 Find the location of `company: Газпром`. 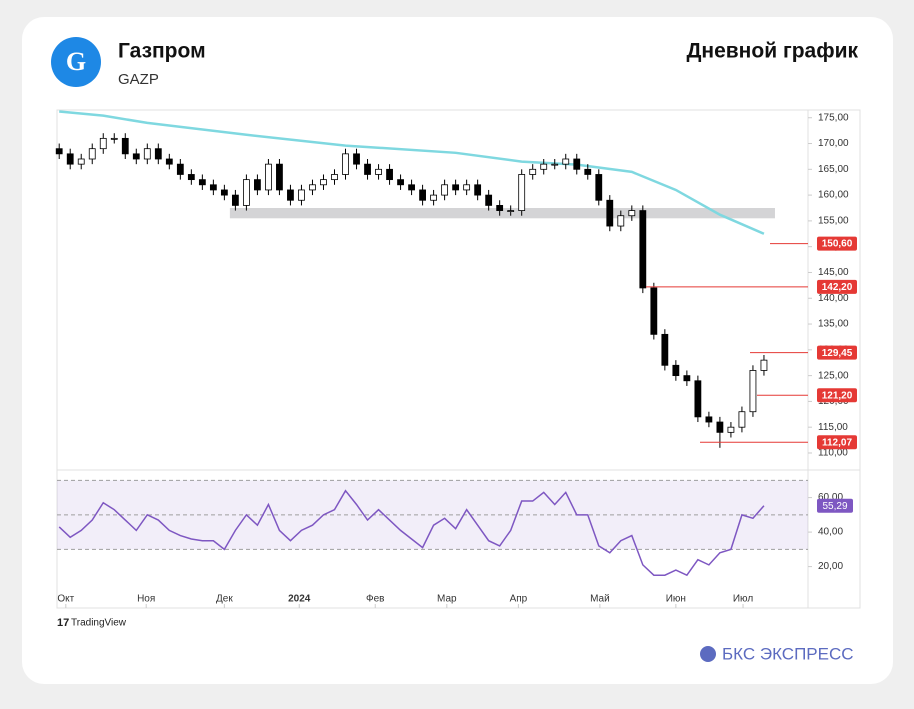

company: Газпром is located at coordinates (162, 51).